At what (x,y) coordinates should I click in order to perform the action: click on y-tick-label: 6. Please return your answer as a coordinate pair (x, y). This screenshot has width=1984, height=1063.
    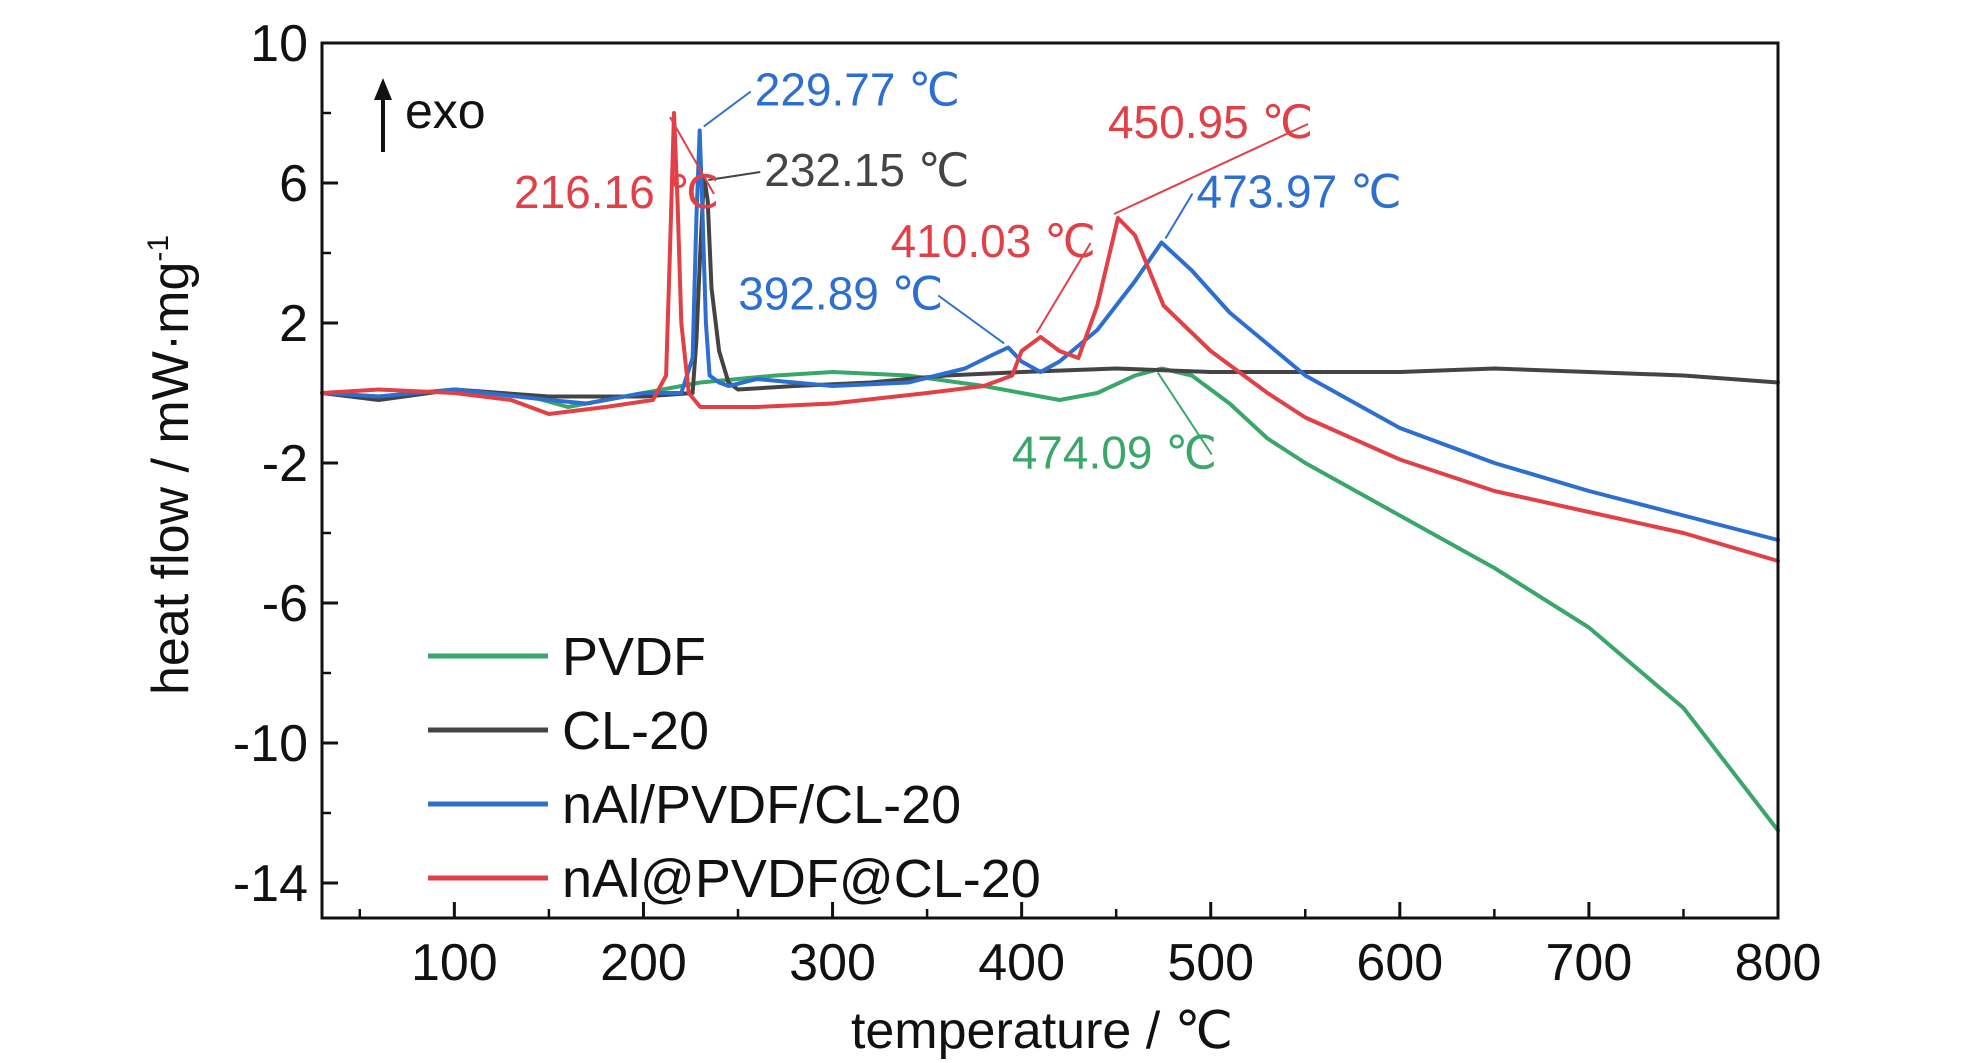
    Looking at the image, I should click on (293, 184).